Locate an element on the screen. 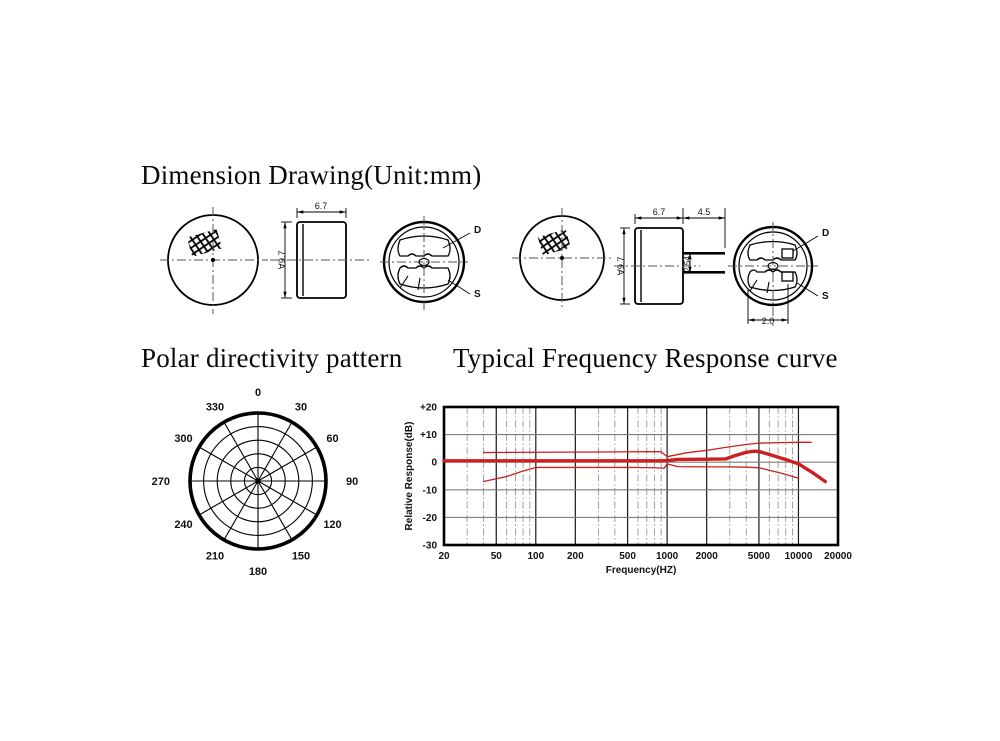  x-tick-label-500: 500 is located at coordinates (627, 556).